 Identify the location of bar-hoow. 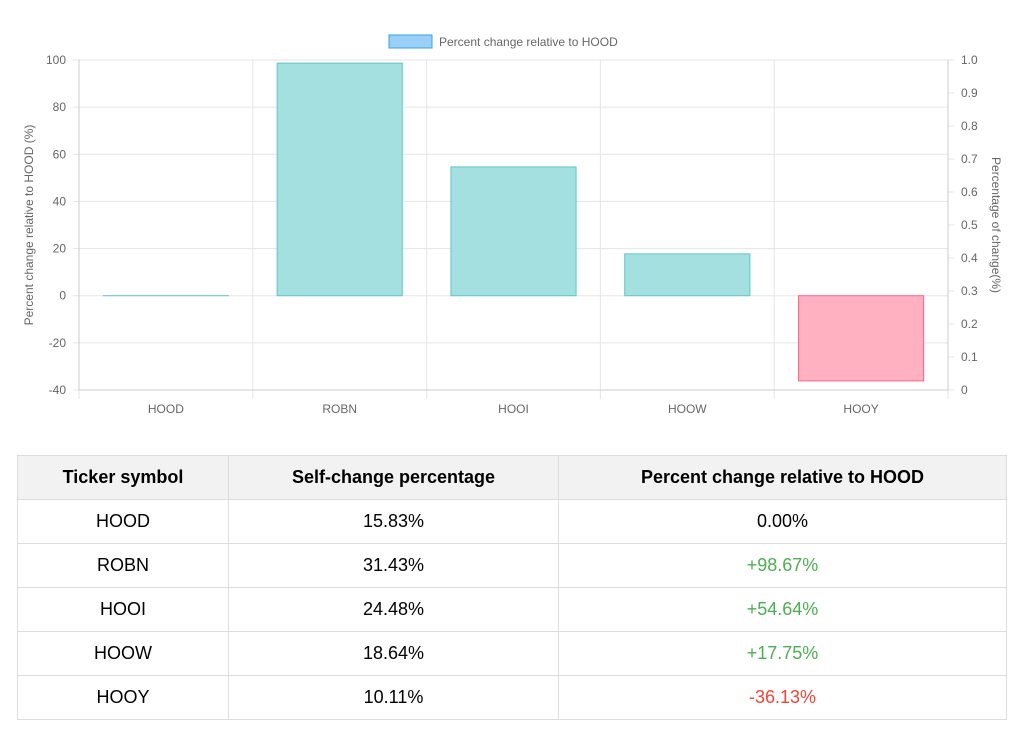
(687, 275).